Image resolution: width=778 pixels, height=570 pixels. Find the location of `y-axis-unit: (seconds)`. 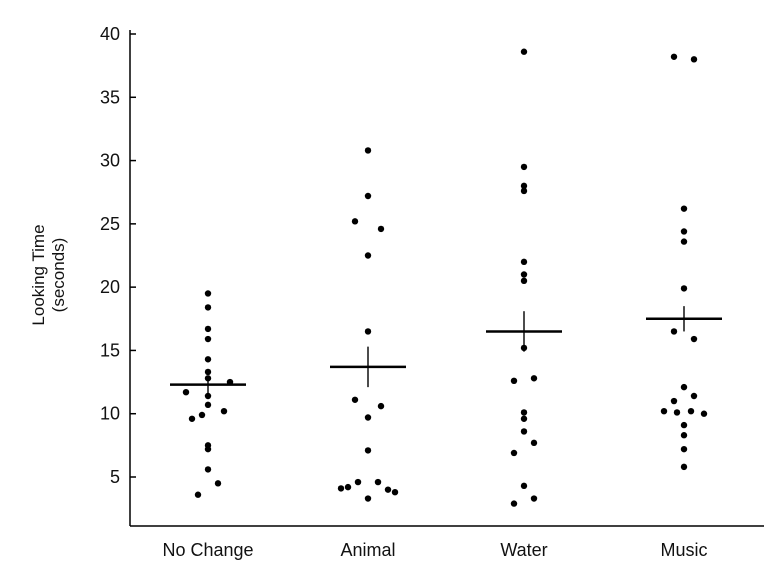

y-axis-unit: (seconds) is located at coordinates (58, 275).